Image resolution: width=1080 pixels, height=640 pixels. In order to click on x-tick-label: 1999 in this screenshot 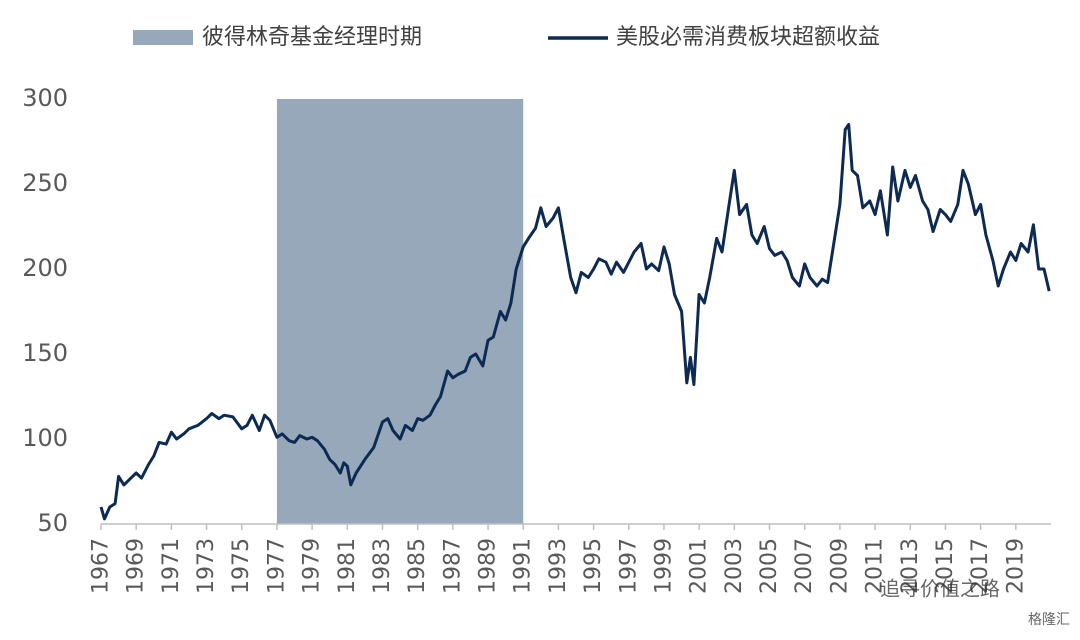, I will do `click(663, 566)`.